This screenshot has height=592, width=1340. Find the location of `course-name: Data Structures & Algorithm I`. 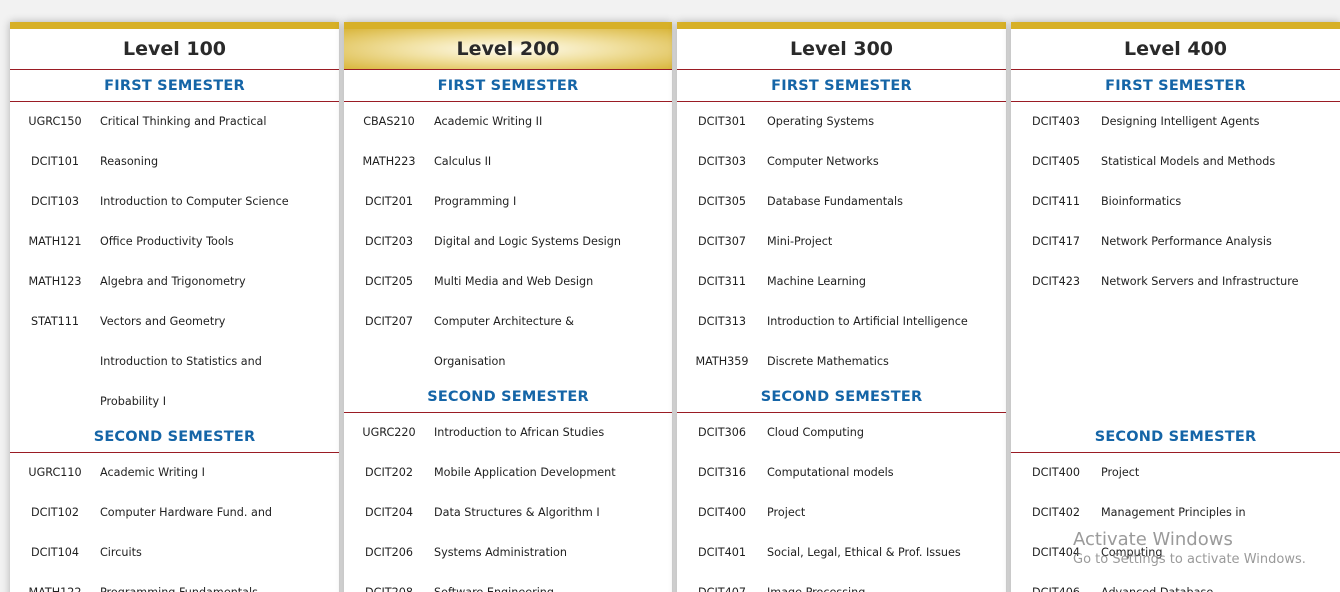

course-name: Data Structures & Algorithm I is located at coordinates (517, 512).